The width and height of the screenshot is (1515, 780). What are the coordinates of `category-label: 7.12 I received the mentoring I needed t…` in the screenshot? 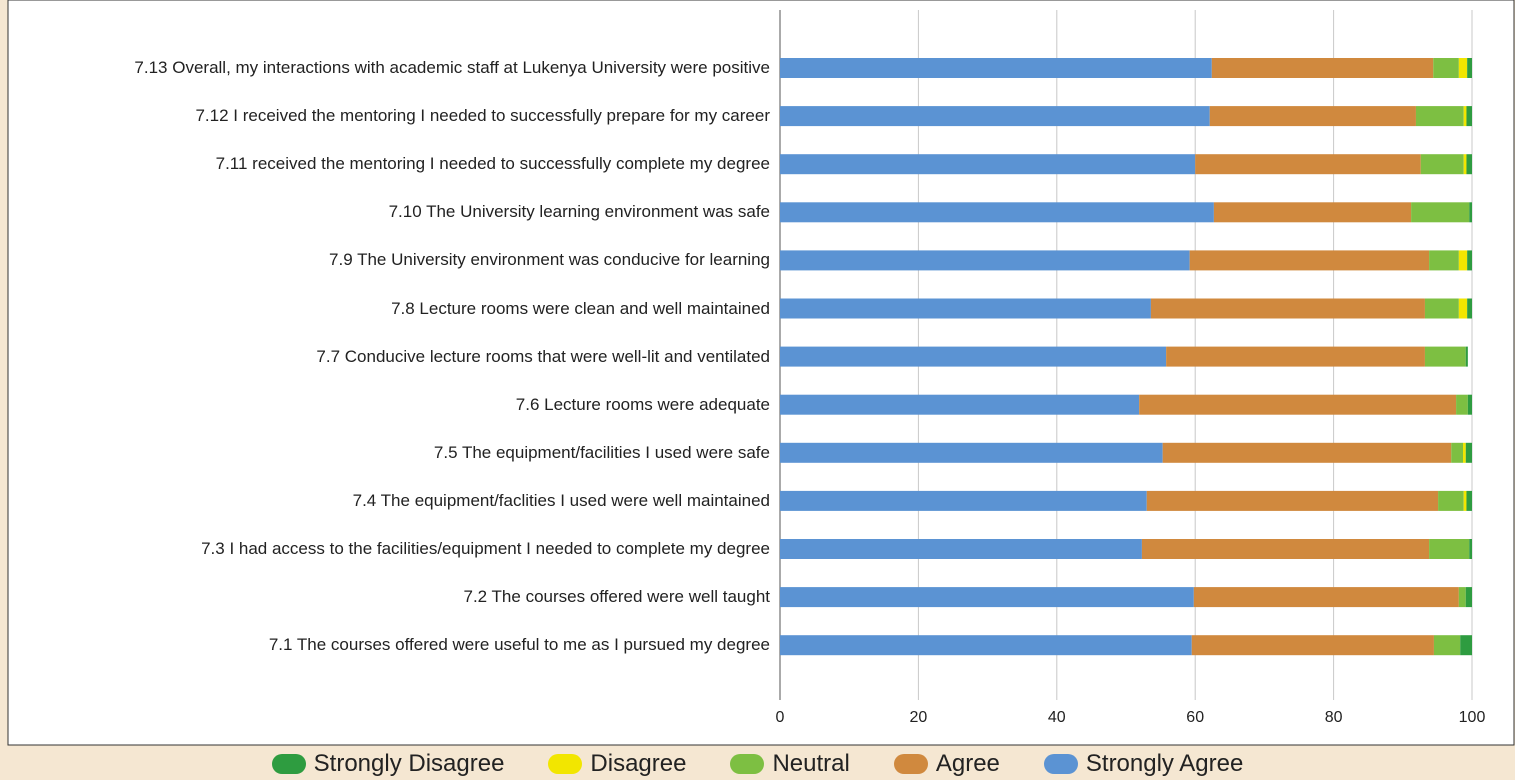 It's located at (482, 116).